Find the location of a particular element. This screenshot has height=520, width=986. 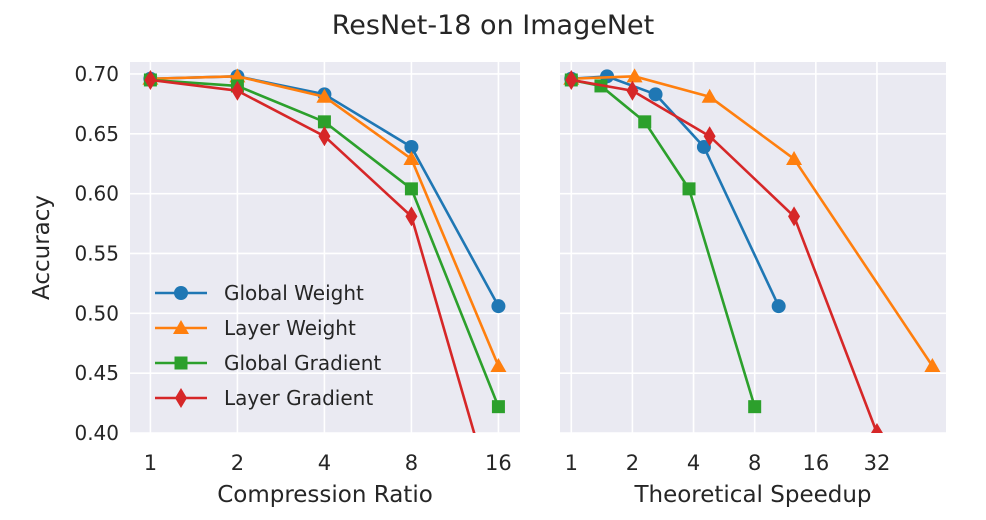

legend-item-global-gradient: Global Gradient is located at coordinates (268, 363).